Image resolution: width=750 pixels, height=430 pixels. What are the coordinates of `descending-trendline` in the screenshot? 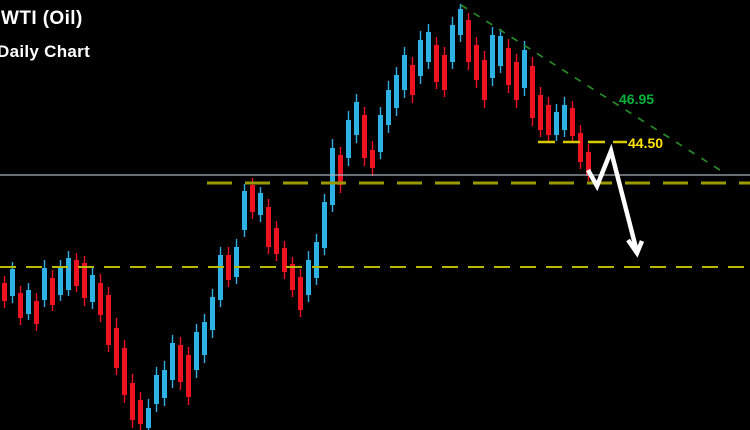 It's located at (592, 88).